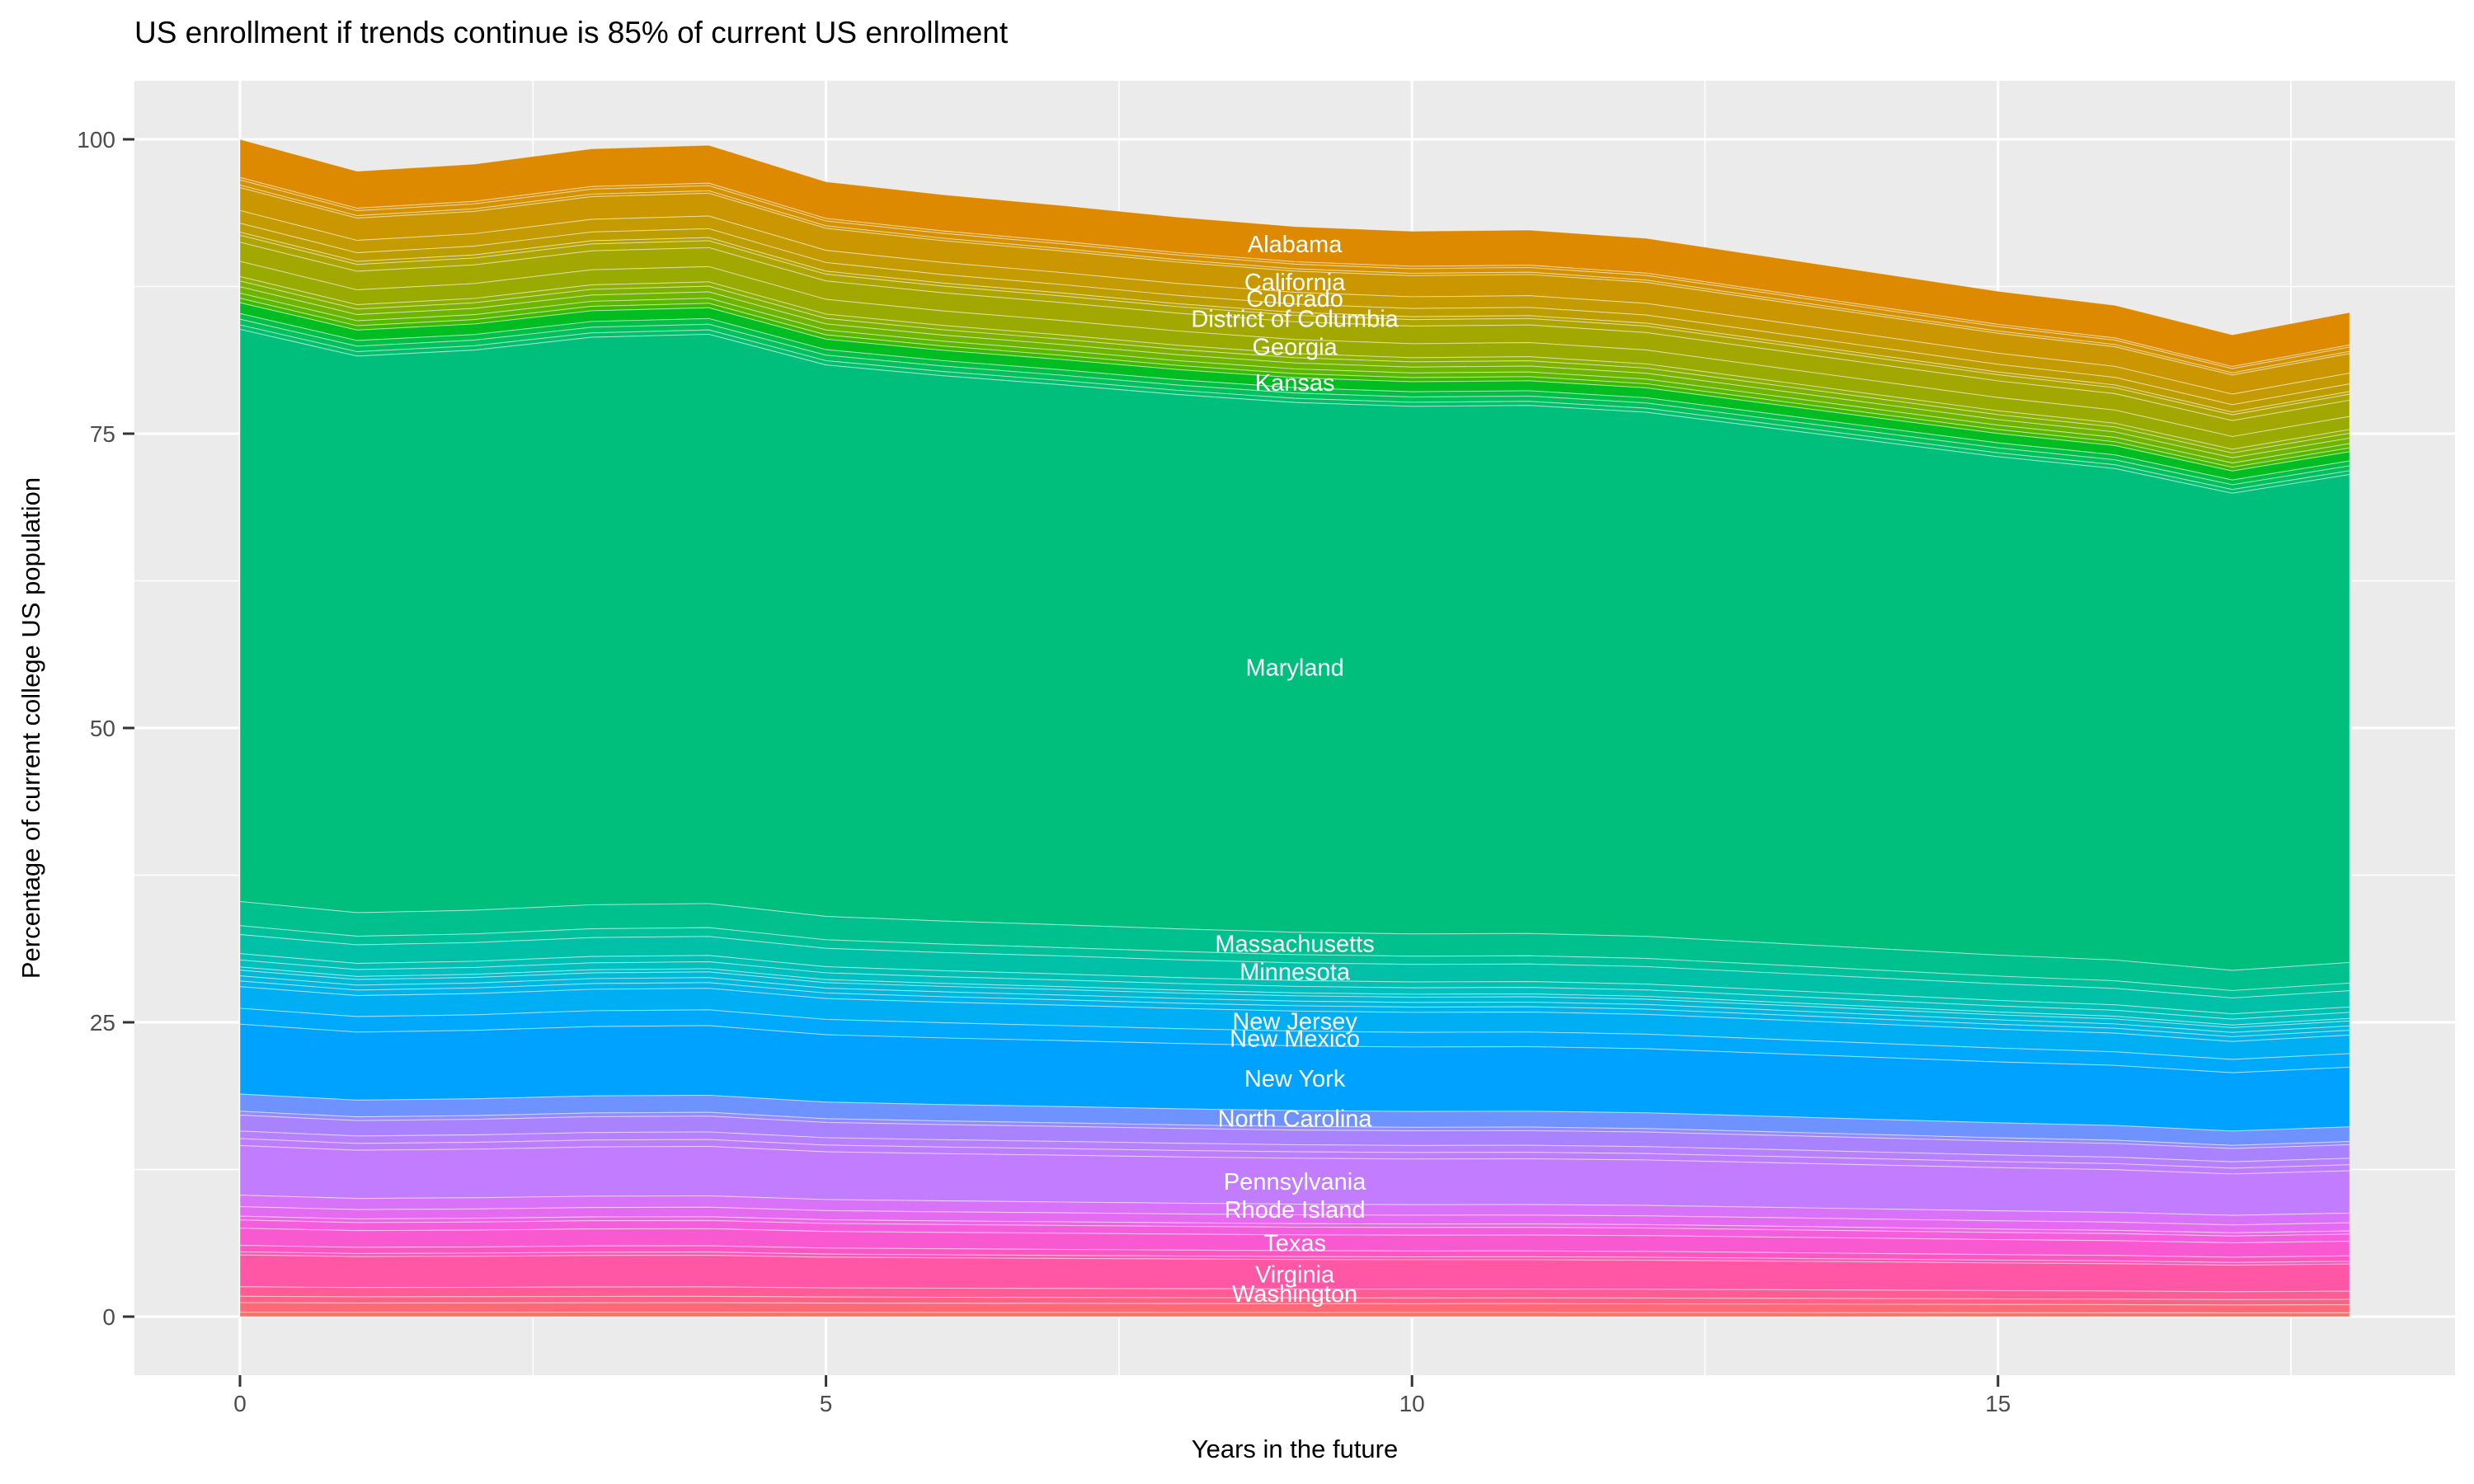 This screenshot has width=2474, height=1484. Describe the element at coordinates (1294, 1314) in the screenshot. I see `area-wyoming` at that location.